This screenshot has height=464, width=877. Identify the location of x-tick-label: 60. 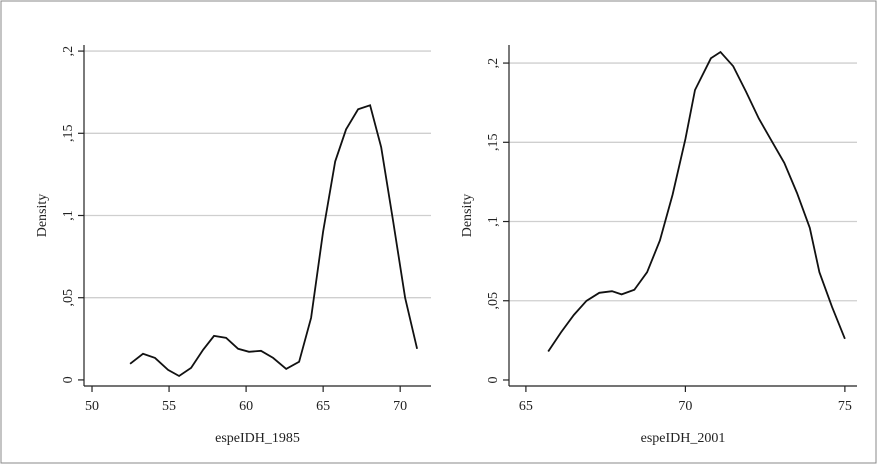
(246, 406).